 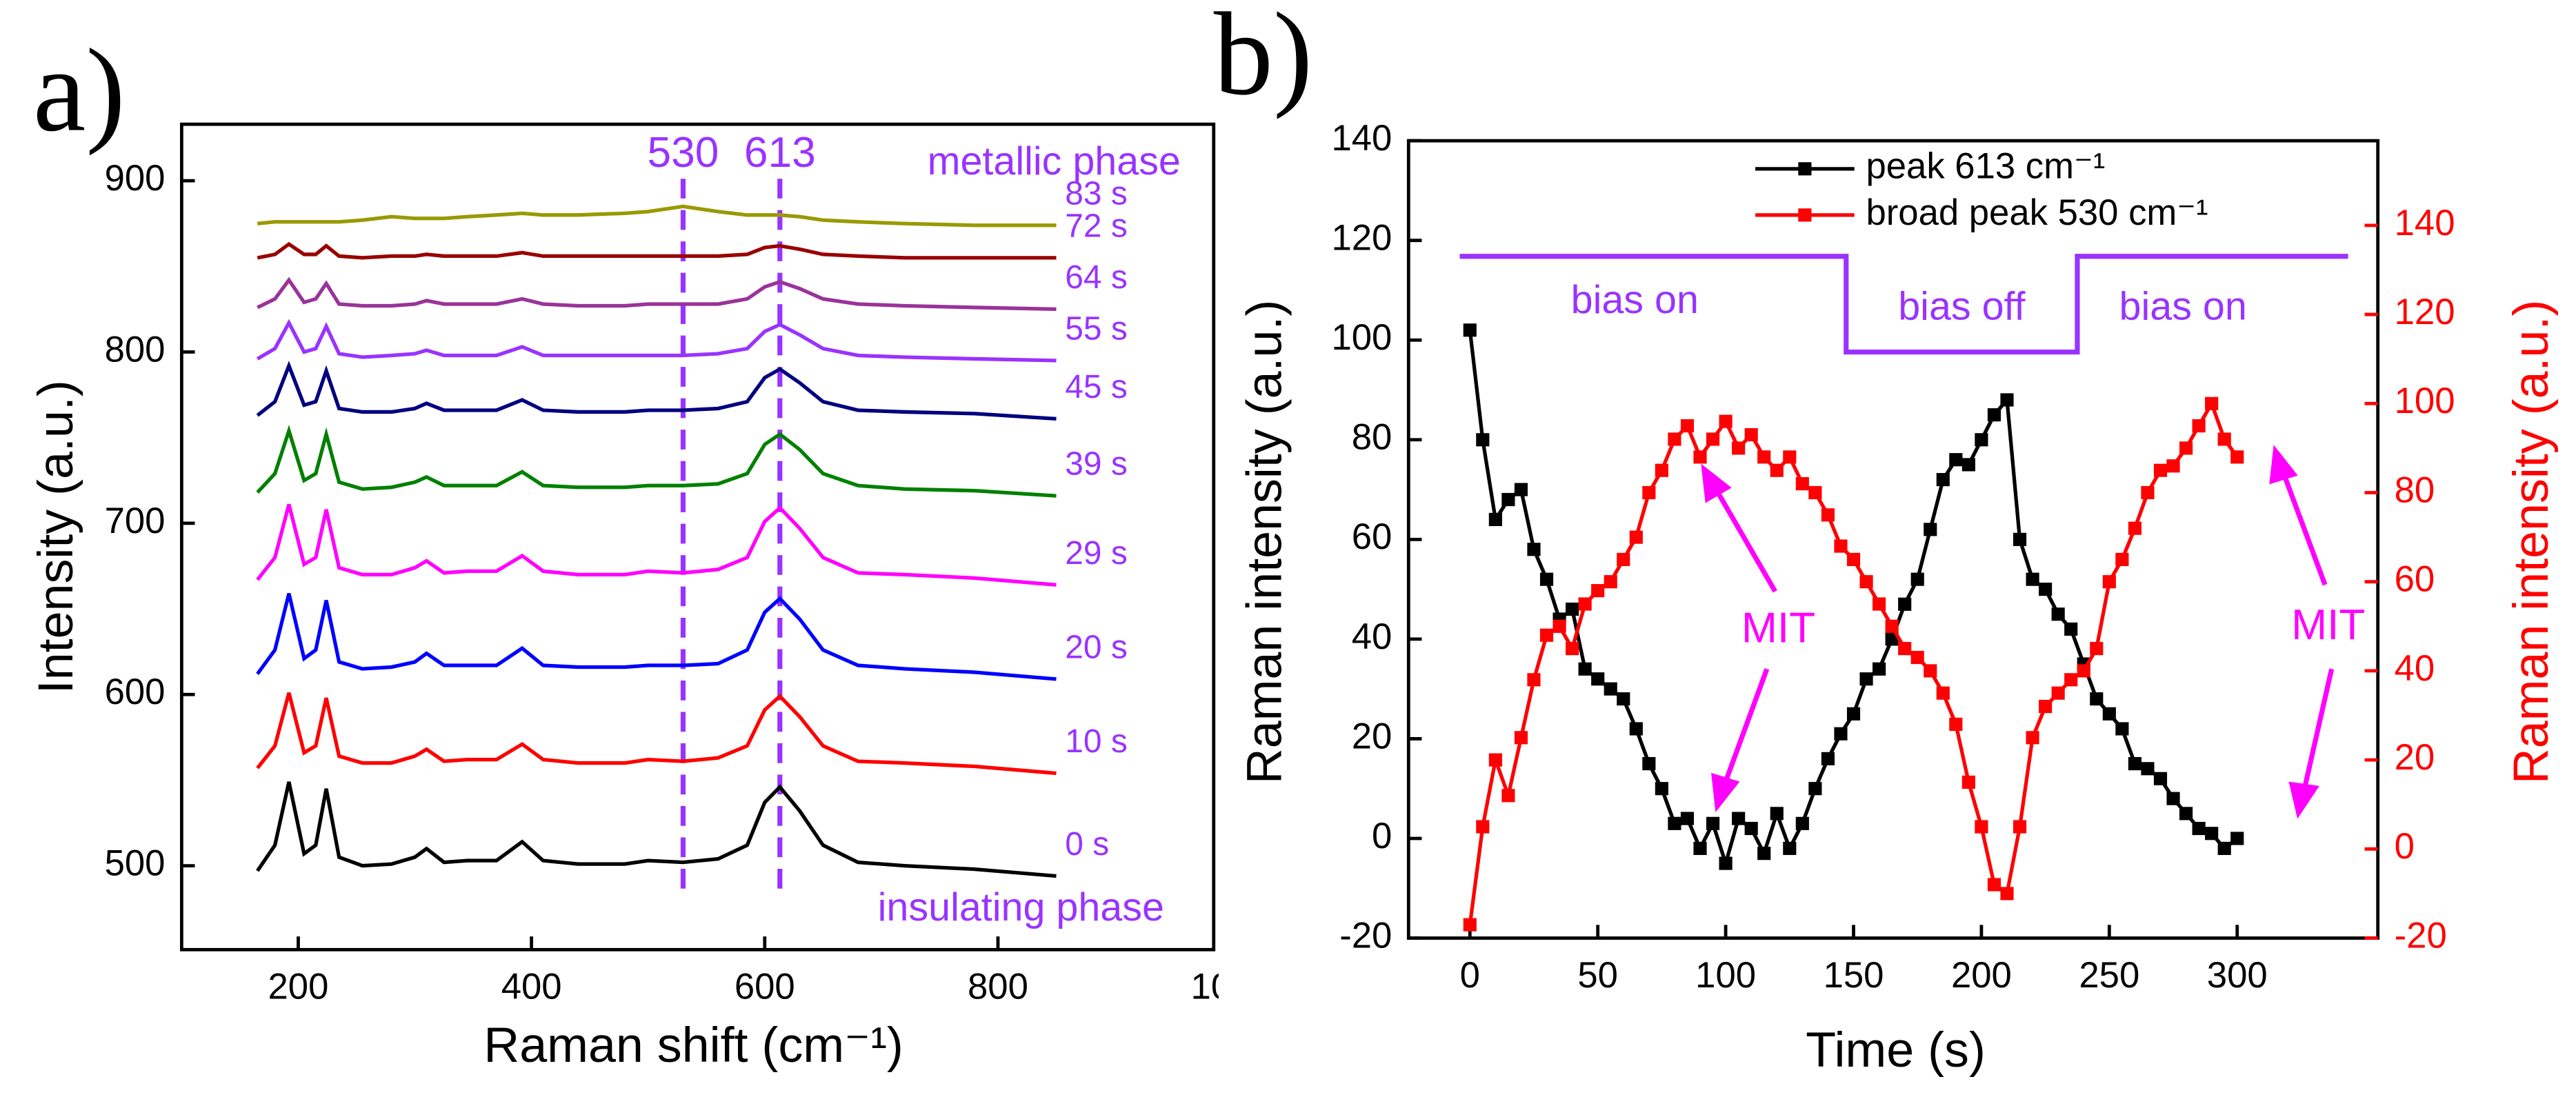 I want to click on x-tick-label: 150, so click(x=1854, y=975).